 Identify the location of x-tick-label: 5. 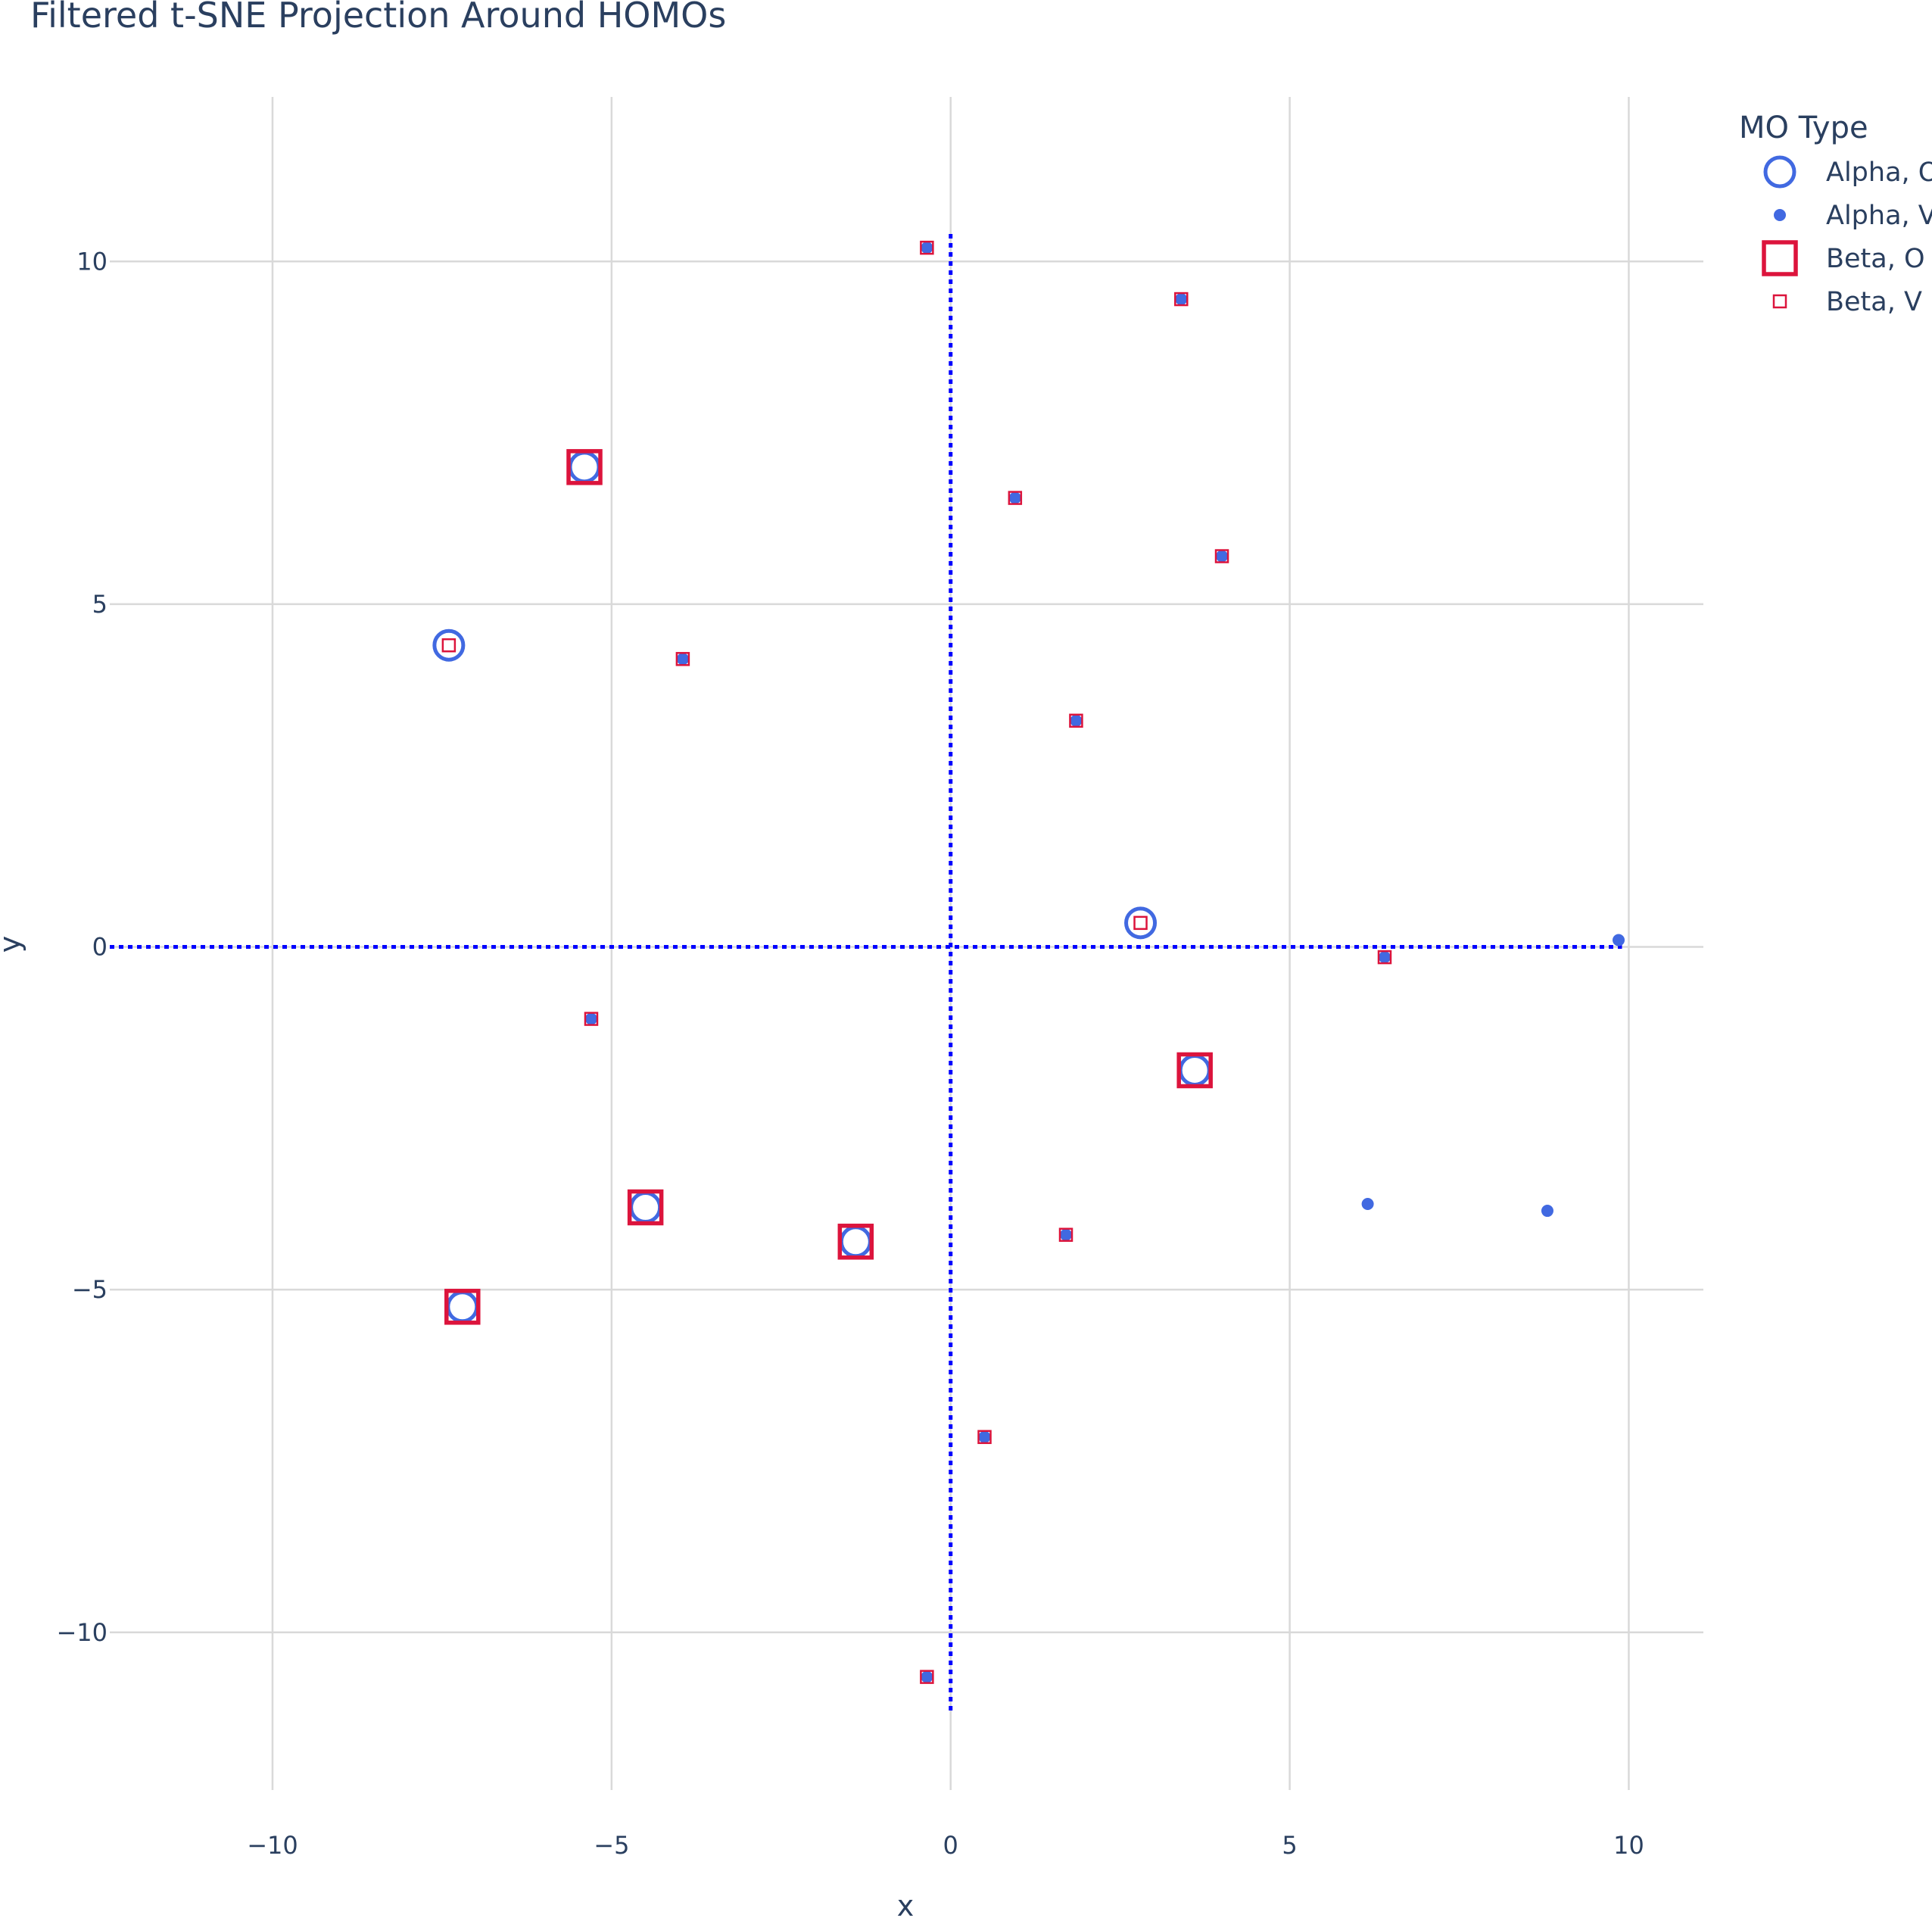
(1289, 1845).